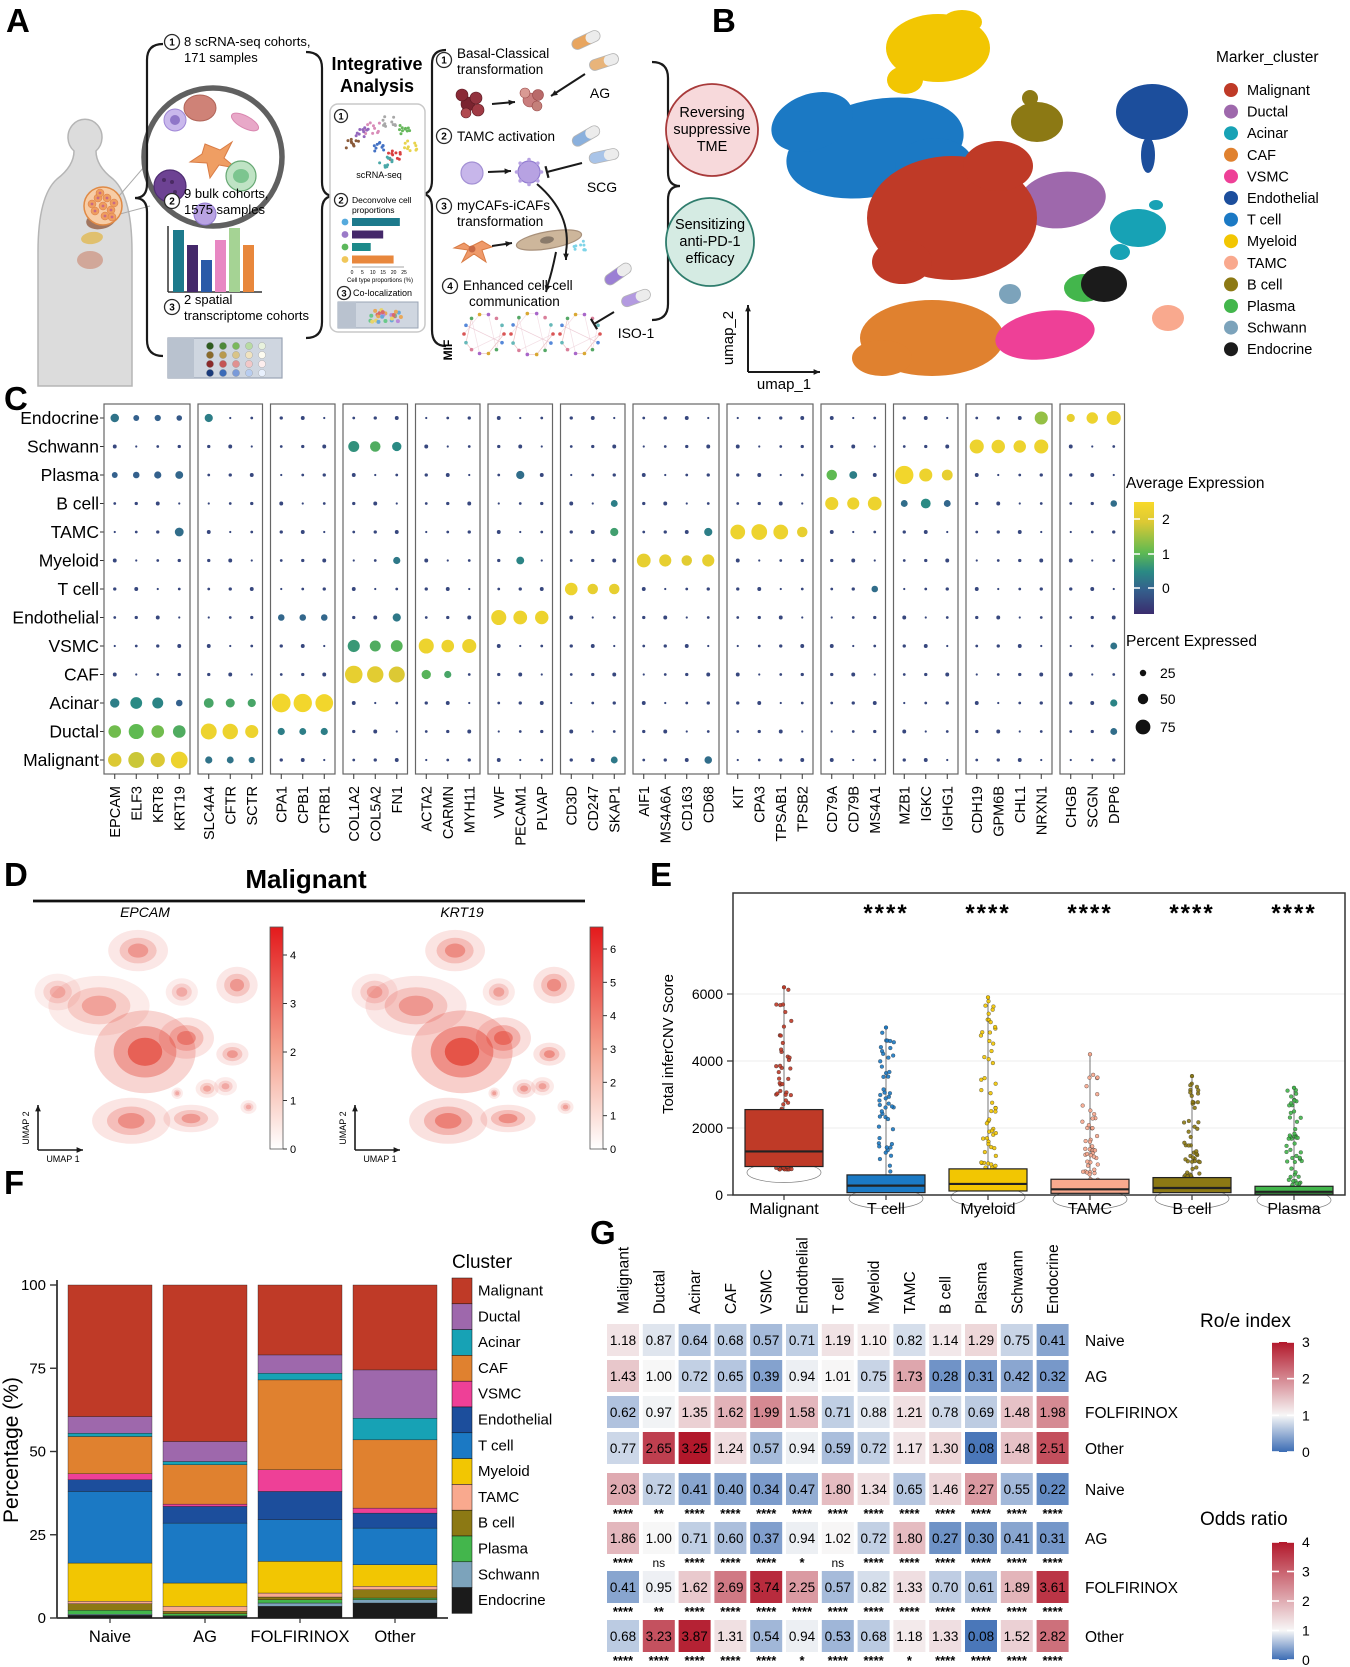  What do you see at coordinates (1306, 1452) in the screenshot?
I see `roe-tick: 0` at bounding box center [1306, 1452].